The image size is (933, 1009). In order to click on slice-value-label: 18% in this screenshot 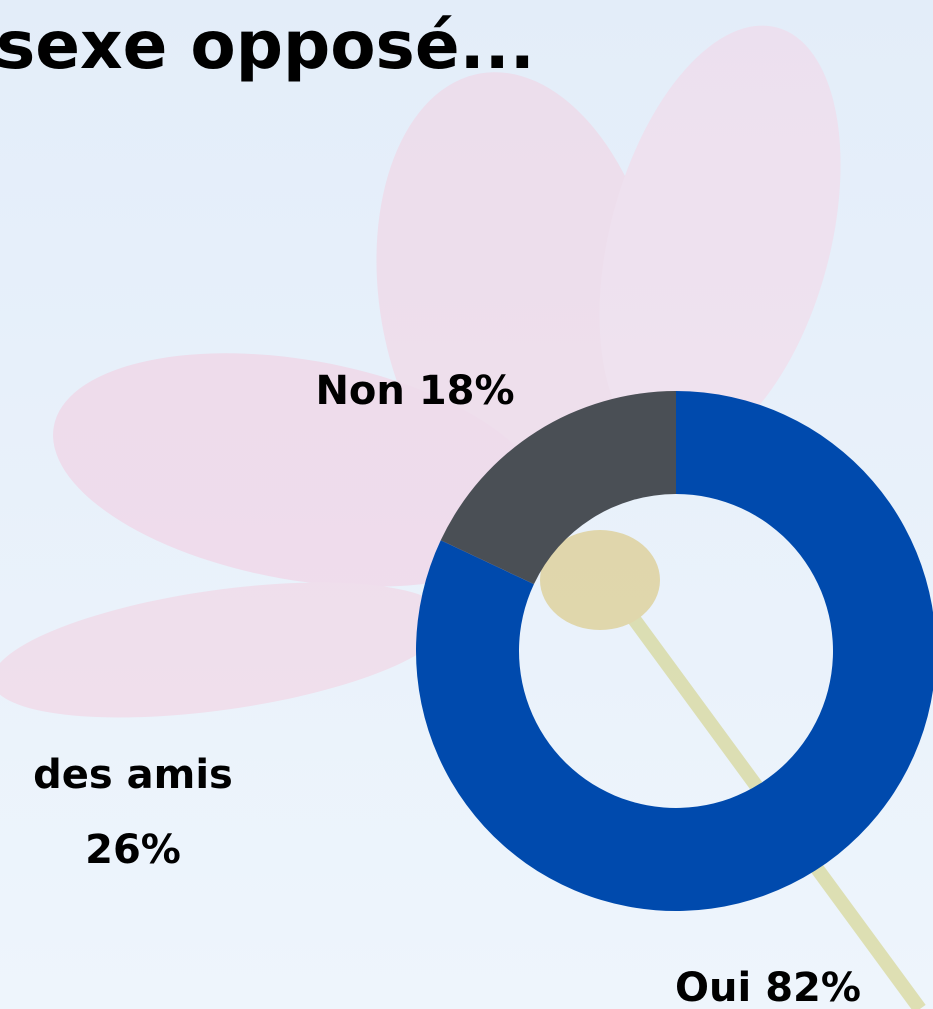, I will do `click(467, 391)`.